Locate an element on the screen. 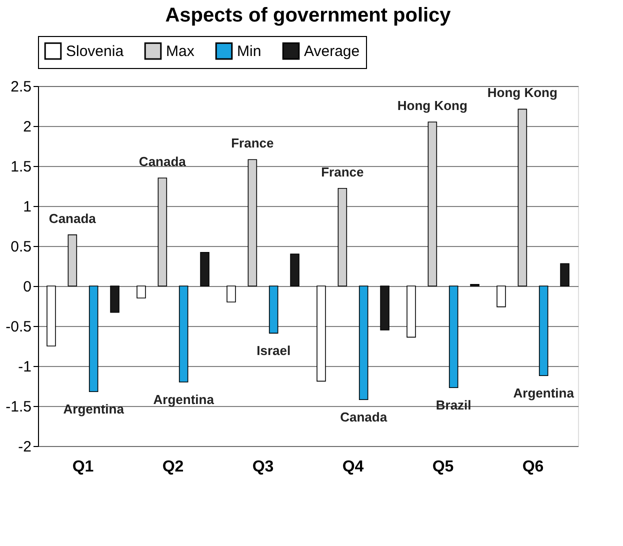  legend-label: Max is located at coordinates (180, 51).